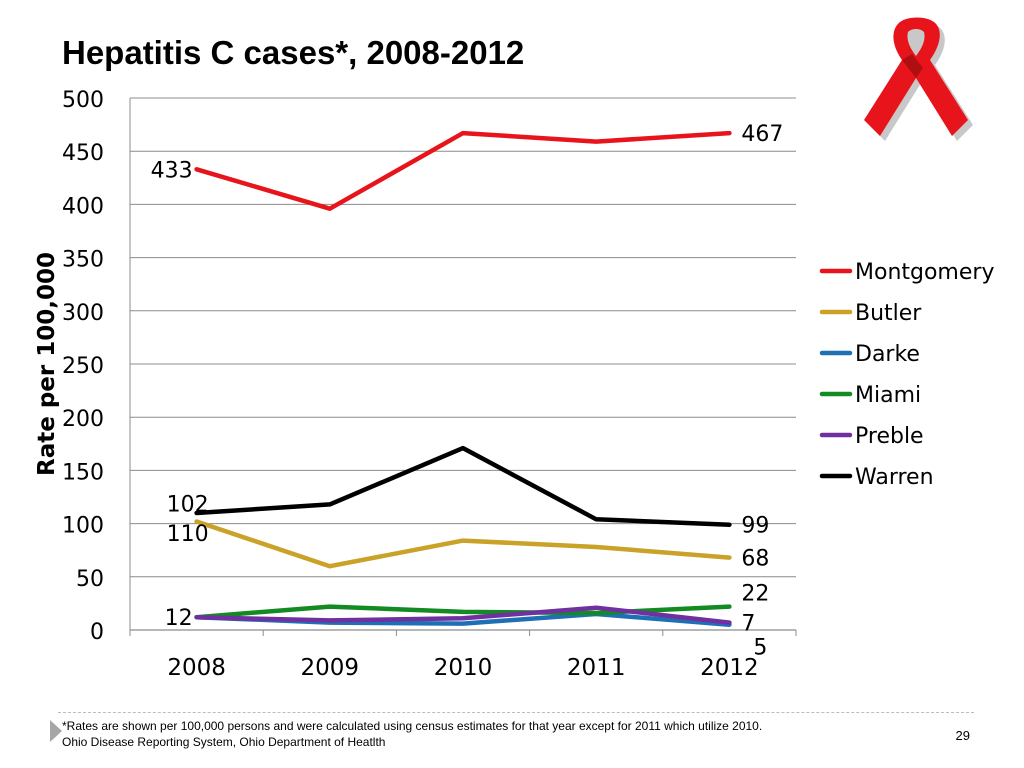  Describe the element at coordinates (888, 395) in the screenshot. I see `legend-label-miami: Miami` at that location.